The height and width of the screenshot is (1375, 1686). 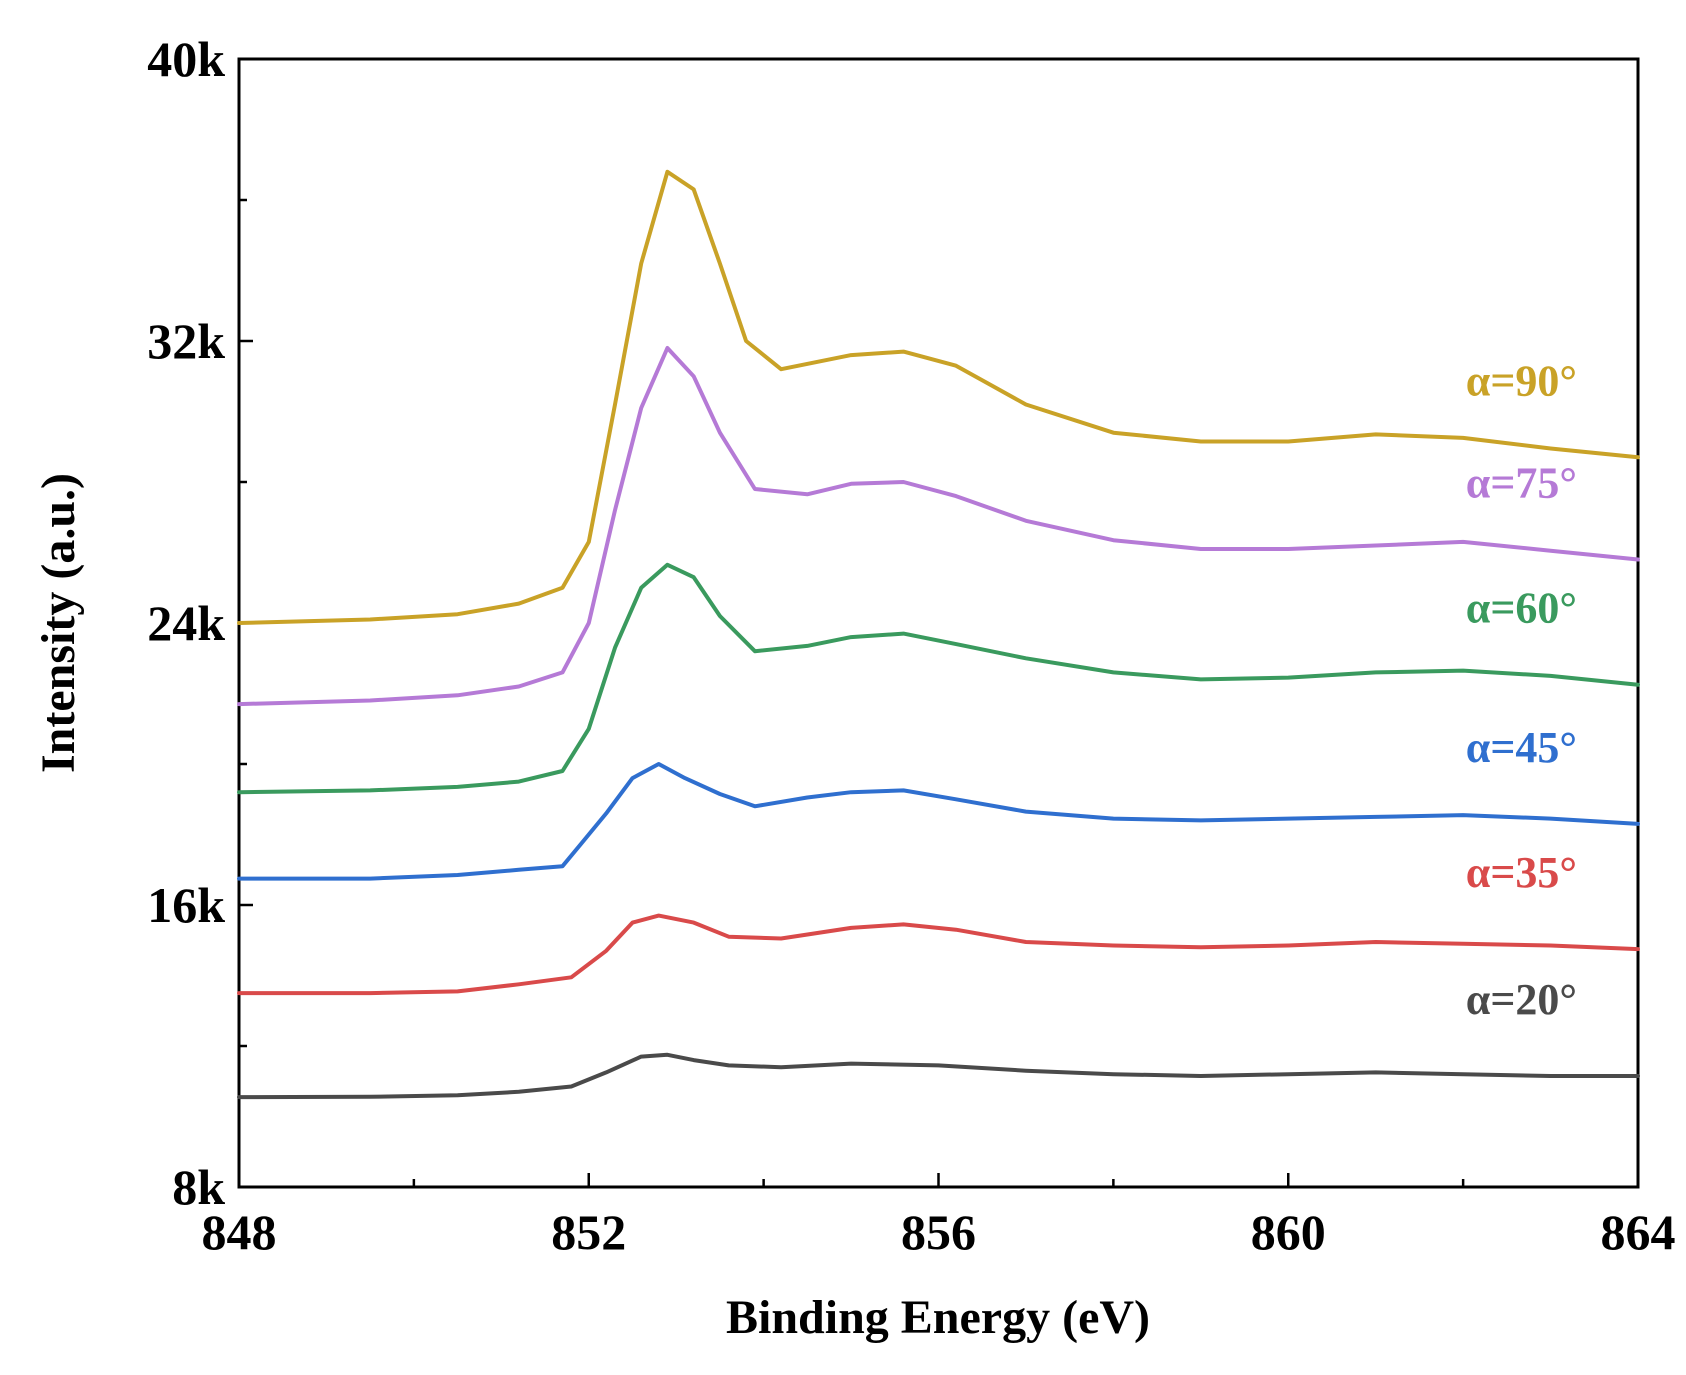 What do you see at coordinates (1521, 380) in the screenshot?
I see `series-label-6: α=90°` at bounding box center [1521, 380].